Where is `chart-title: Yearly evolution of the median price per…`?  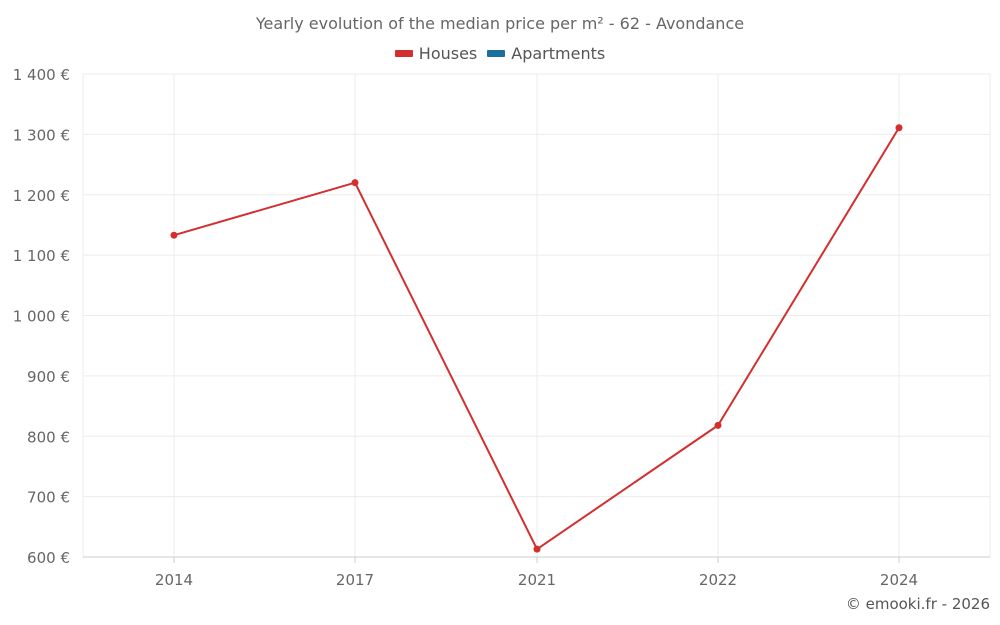
chart-title: Yearly evolution of the median price per… is located at coordinates (500, 23).